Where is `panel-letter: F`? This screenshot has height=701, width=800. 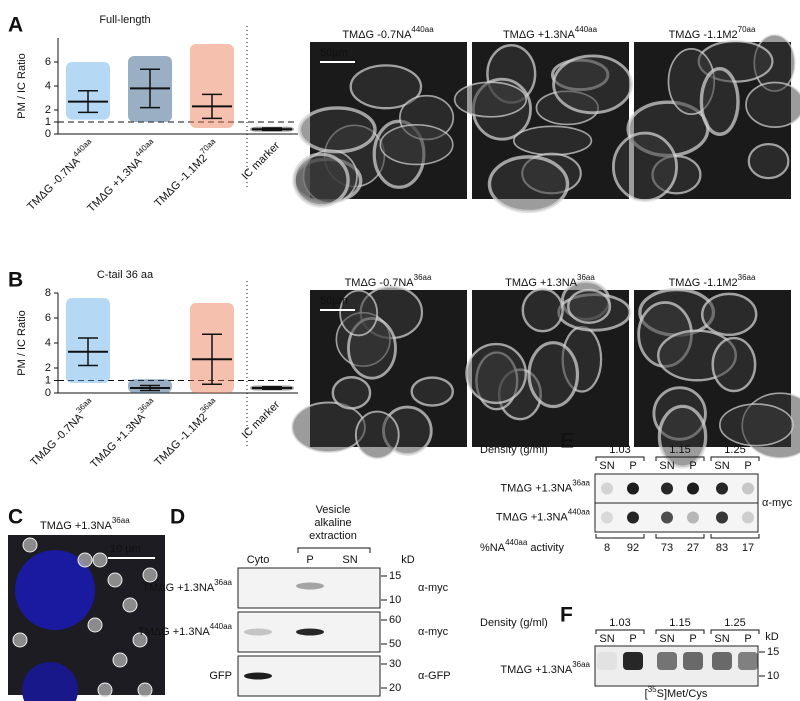
panel-letter: F is located at coordinates (566, 615).